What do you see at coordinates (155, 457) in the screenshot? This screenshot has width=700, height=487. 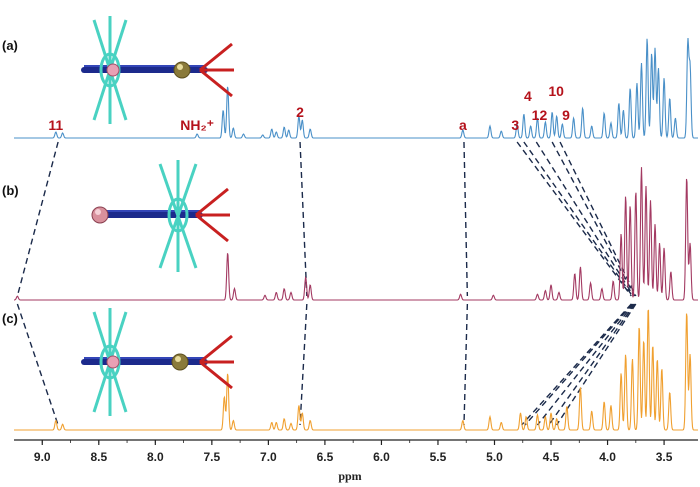 I see `x-tick-label-3: 8.0` at bounding box center [155, 457].